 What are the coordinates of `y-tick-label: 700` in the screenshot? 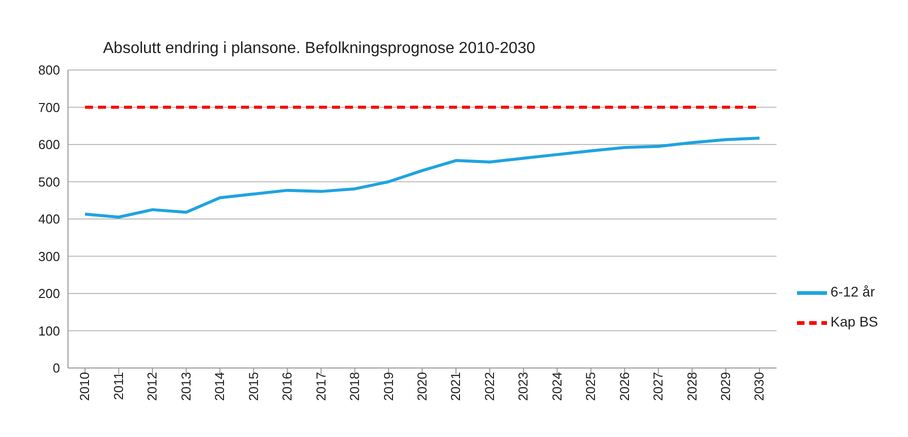 It's located at (49, 107).